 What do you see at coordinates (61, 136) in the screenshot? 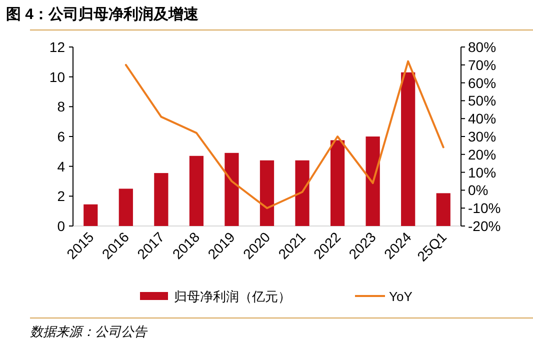
I see `y-tick-label: 6` at bounding box center [61, 136].